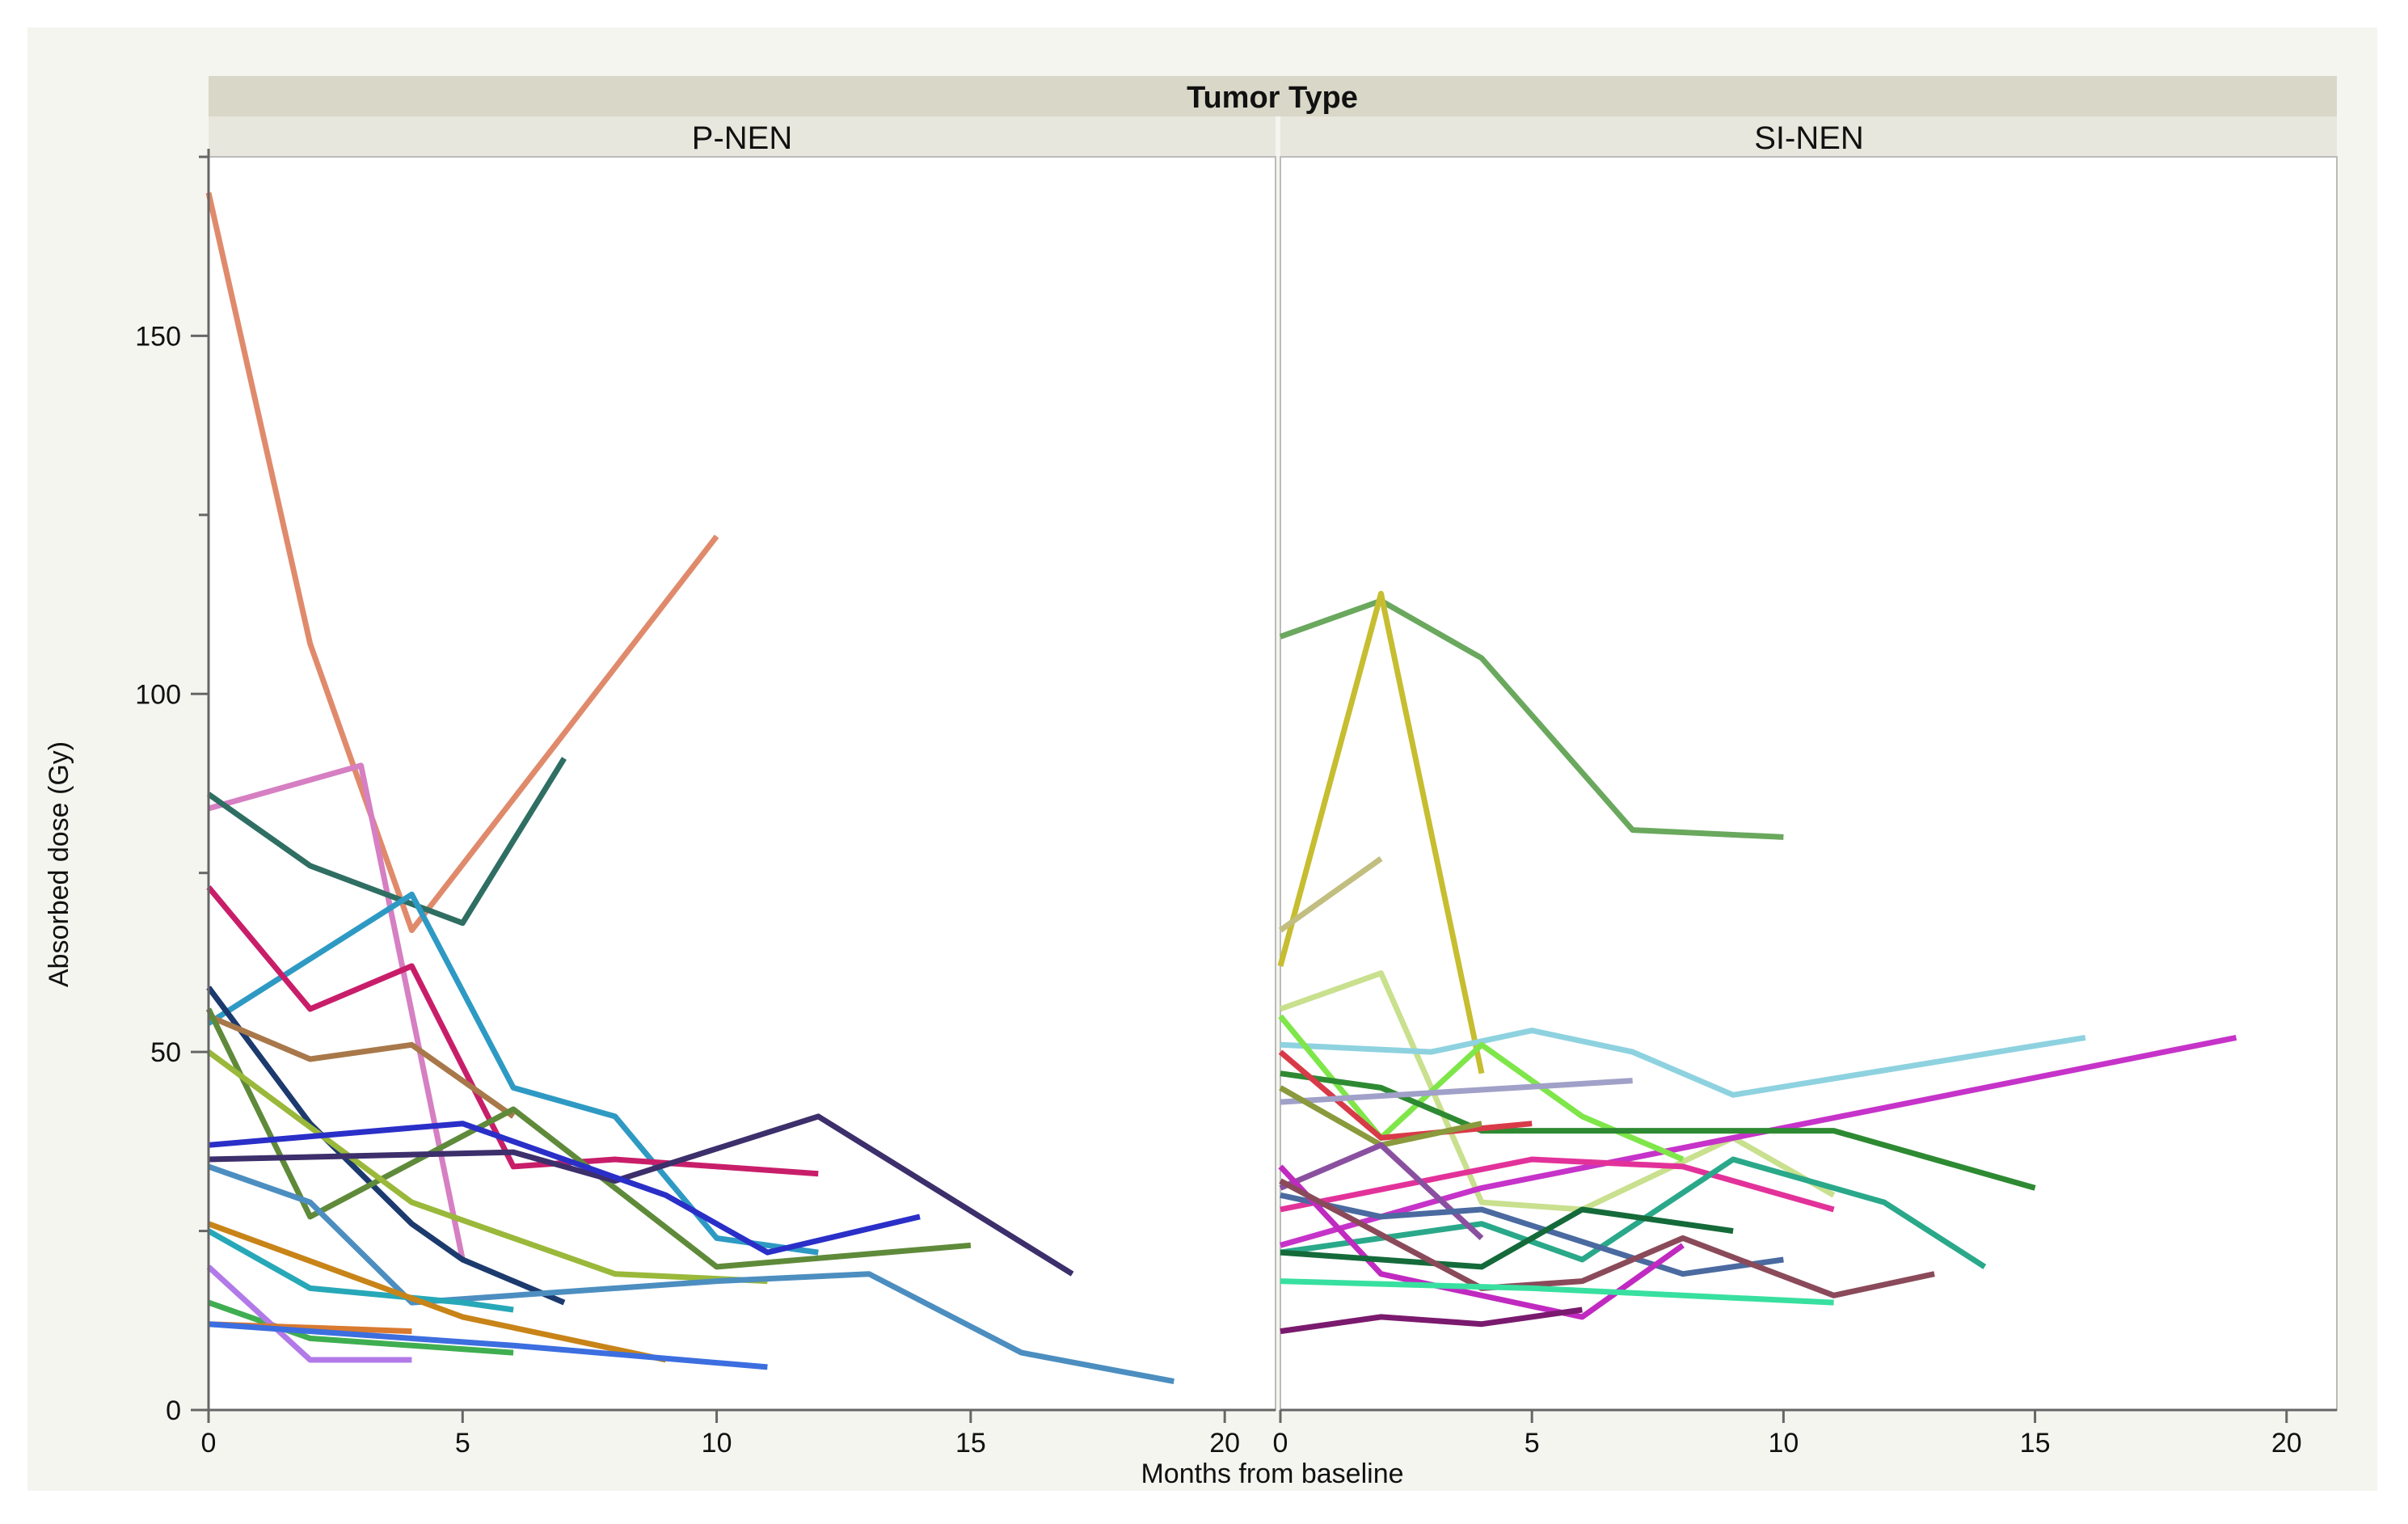 This screenshot has width=2408, height=1524. I want to click on chart-title: Tumor Type, so click(1273, 98).